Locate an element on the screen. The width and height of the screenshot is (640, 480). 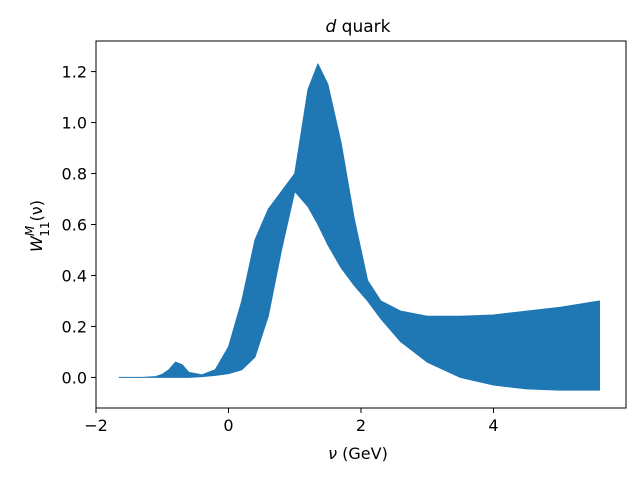
y-axis-label: WM11(ν) is located at coordinates (37, 226).